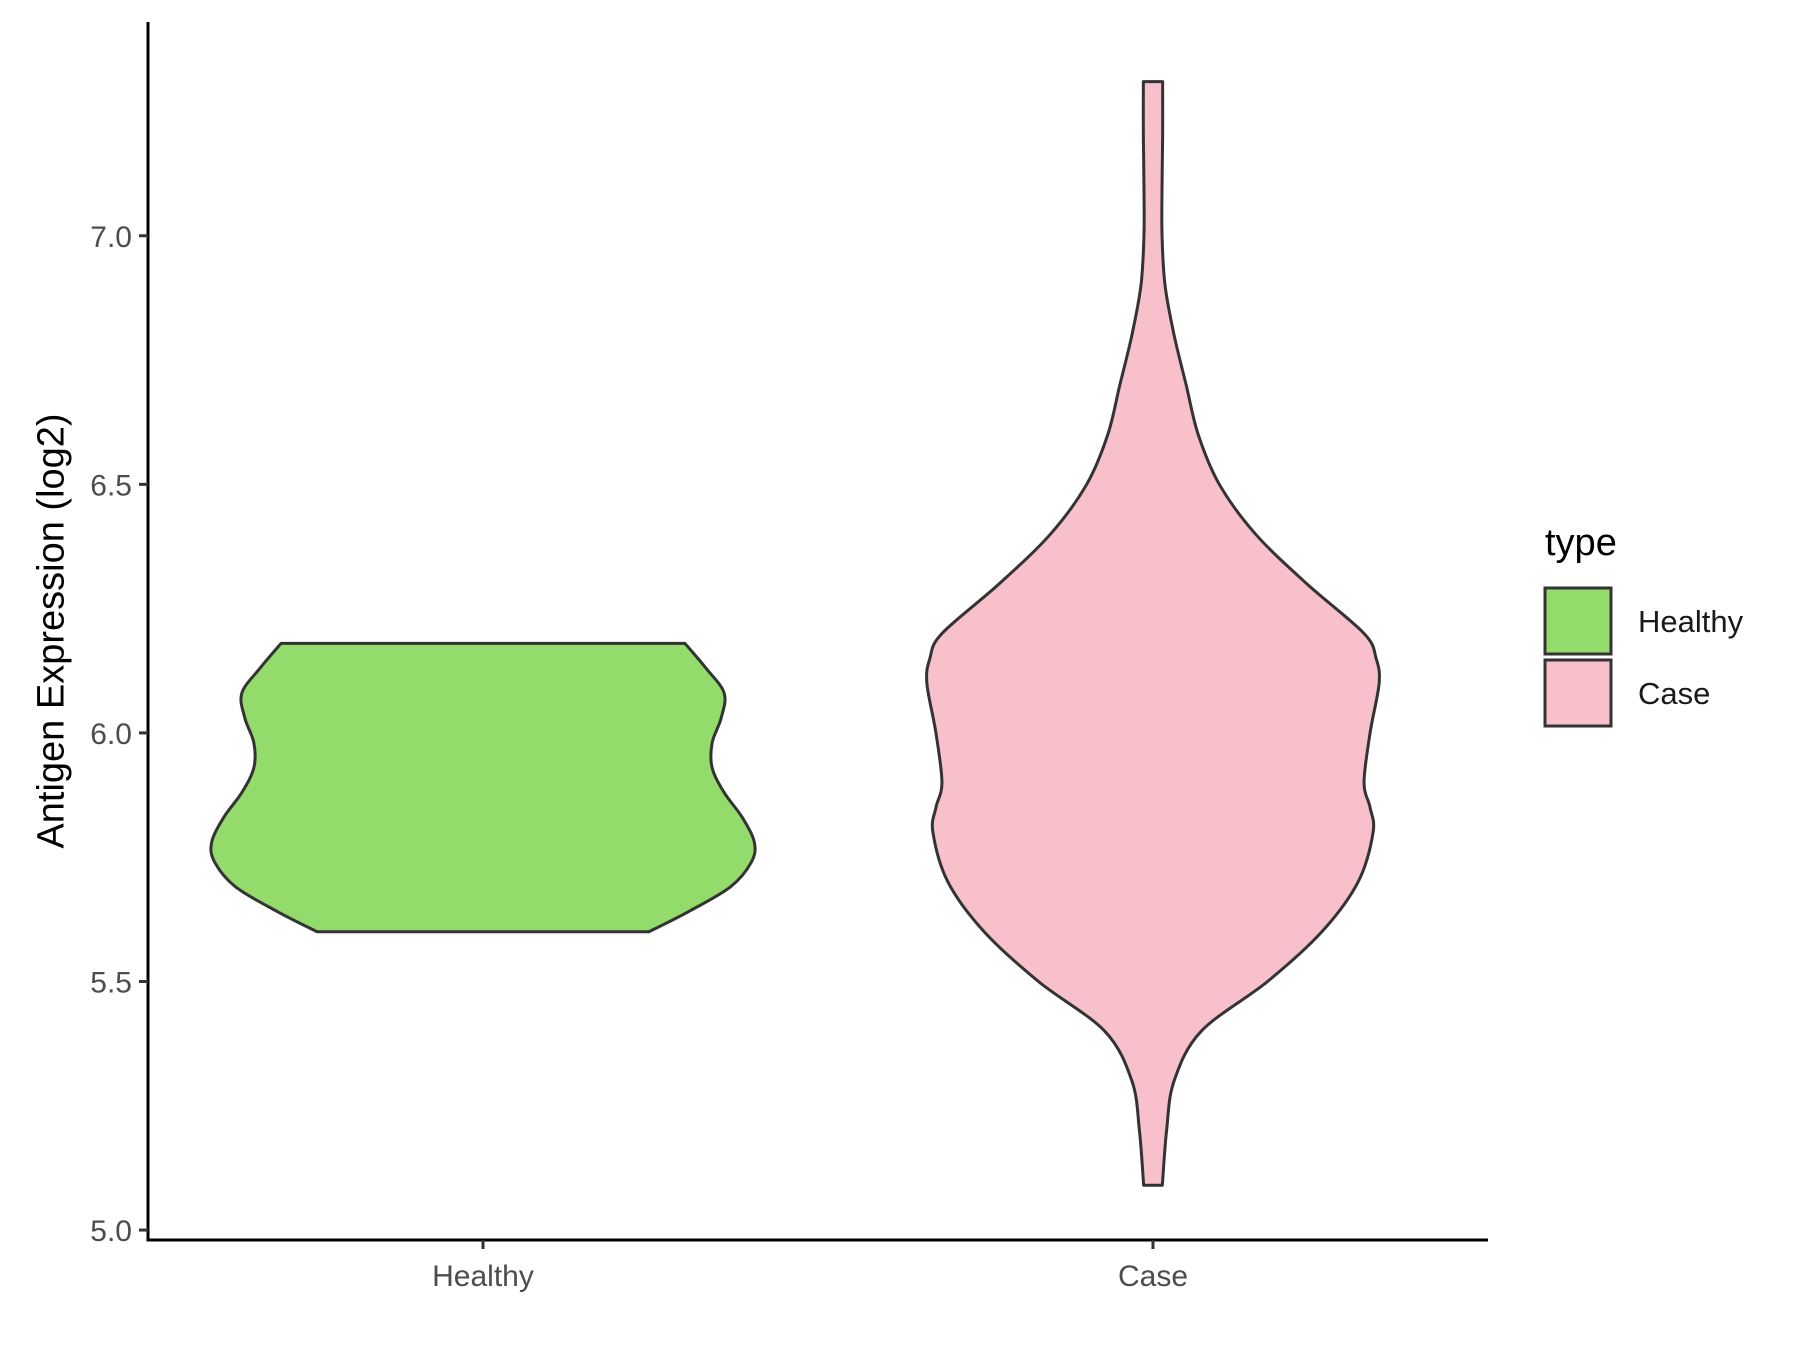  What do you see at coordinates (1674, 693) in the screenshot?
I see `legend-label-case: Case` at bounding box center [1674, 693].